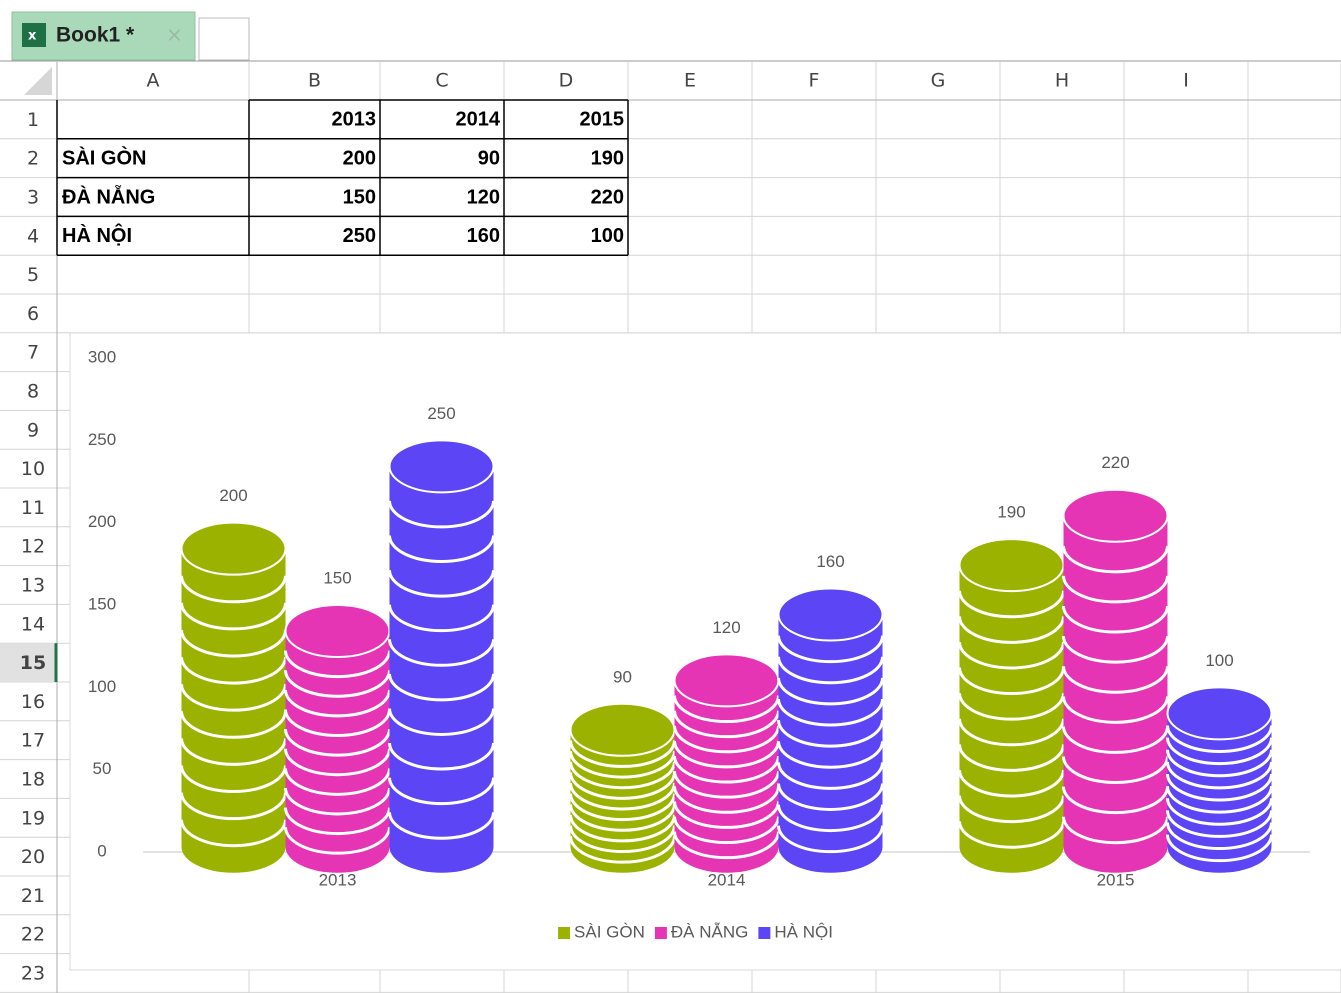 Image resolution: width=1341 pixels, height=993 pixels. Describe the element at coordinates (607, 158) in the screenshot. I see `table-cell: 190` at that location.